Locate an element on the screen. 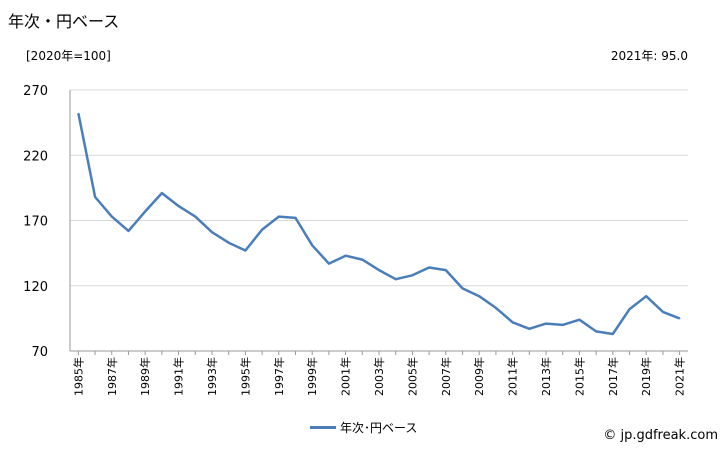  y-tick-label: 170 is located at coordinates (35, 222).